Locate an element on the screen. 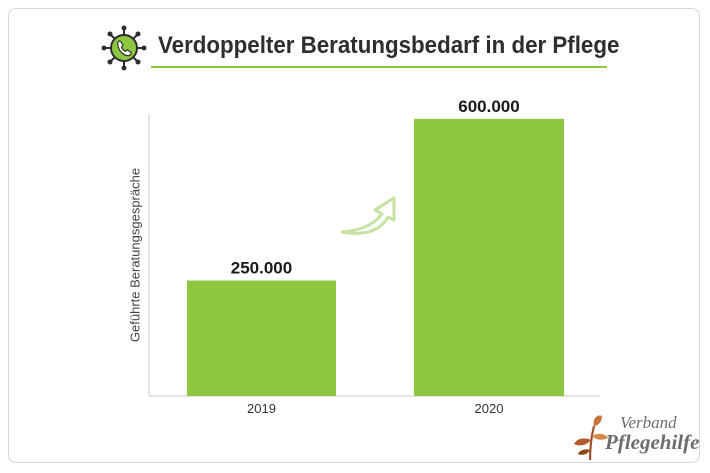 This screenshot has width=710, height=473. virus-phone-icon is located at coordinates (124, 48).